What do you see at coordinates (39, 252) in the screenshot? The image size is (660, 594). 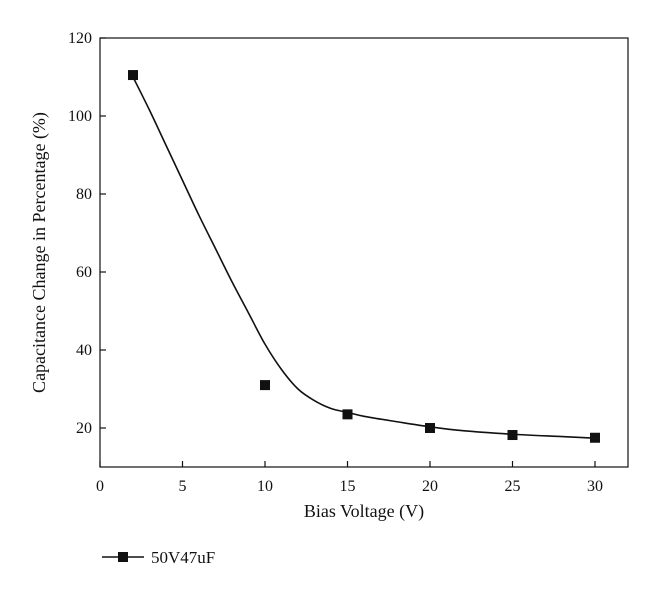 I see `y-axis-title: Capacitance Change in Percentage (%)` at bounding box center [39, 252].